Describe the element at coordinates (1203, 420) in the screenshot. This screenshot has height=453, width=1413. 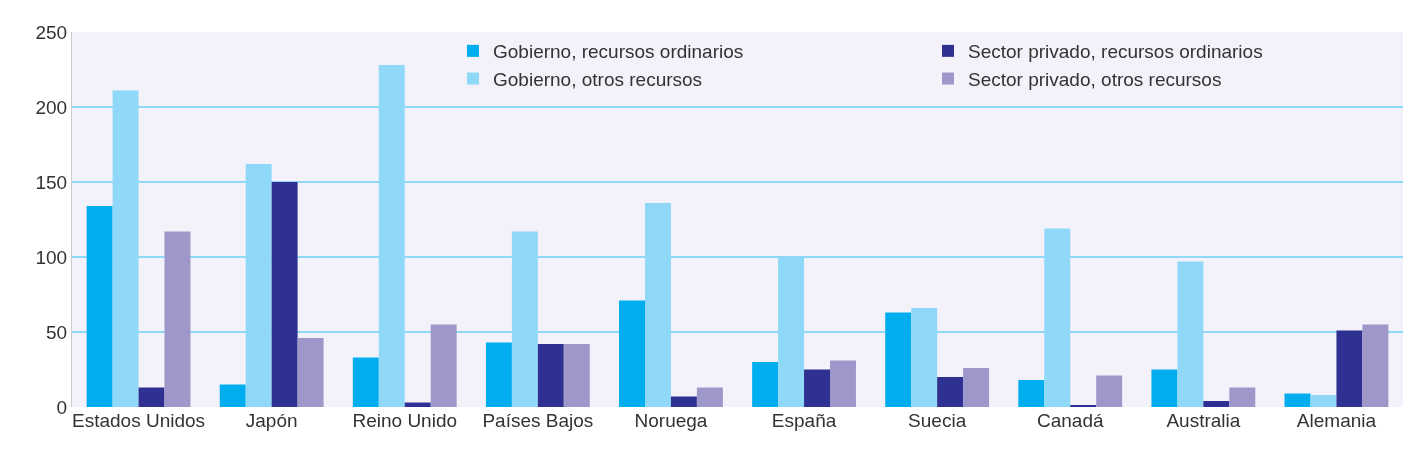
I see `x-tick-label: Australia` at that location.